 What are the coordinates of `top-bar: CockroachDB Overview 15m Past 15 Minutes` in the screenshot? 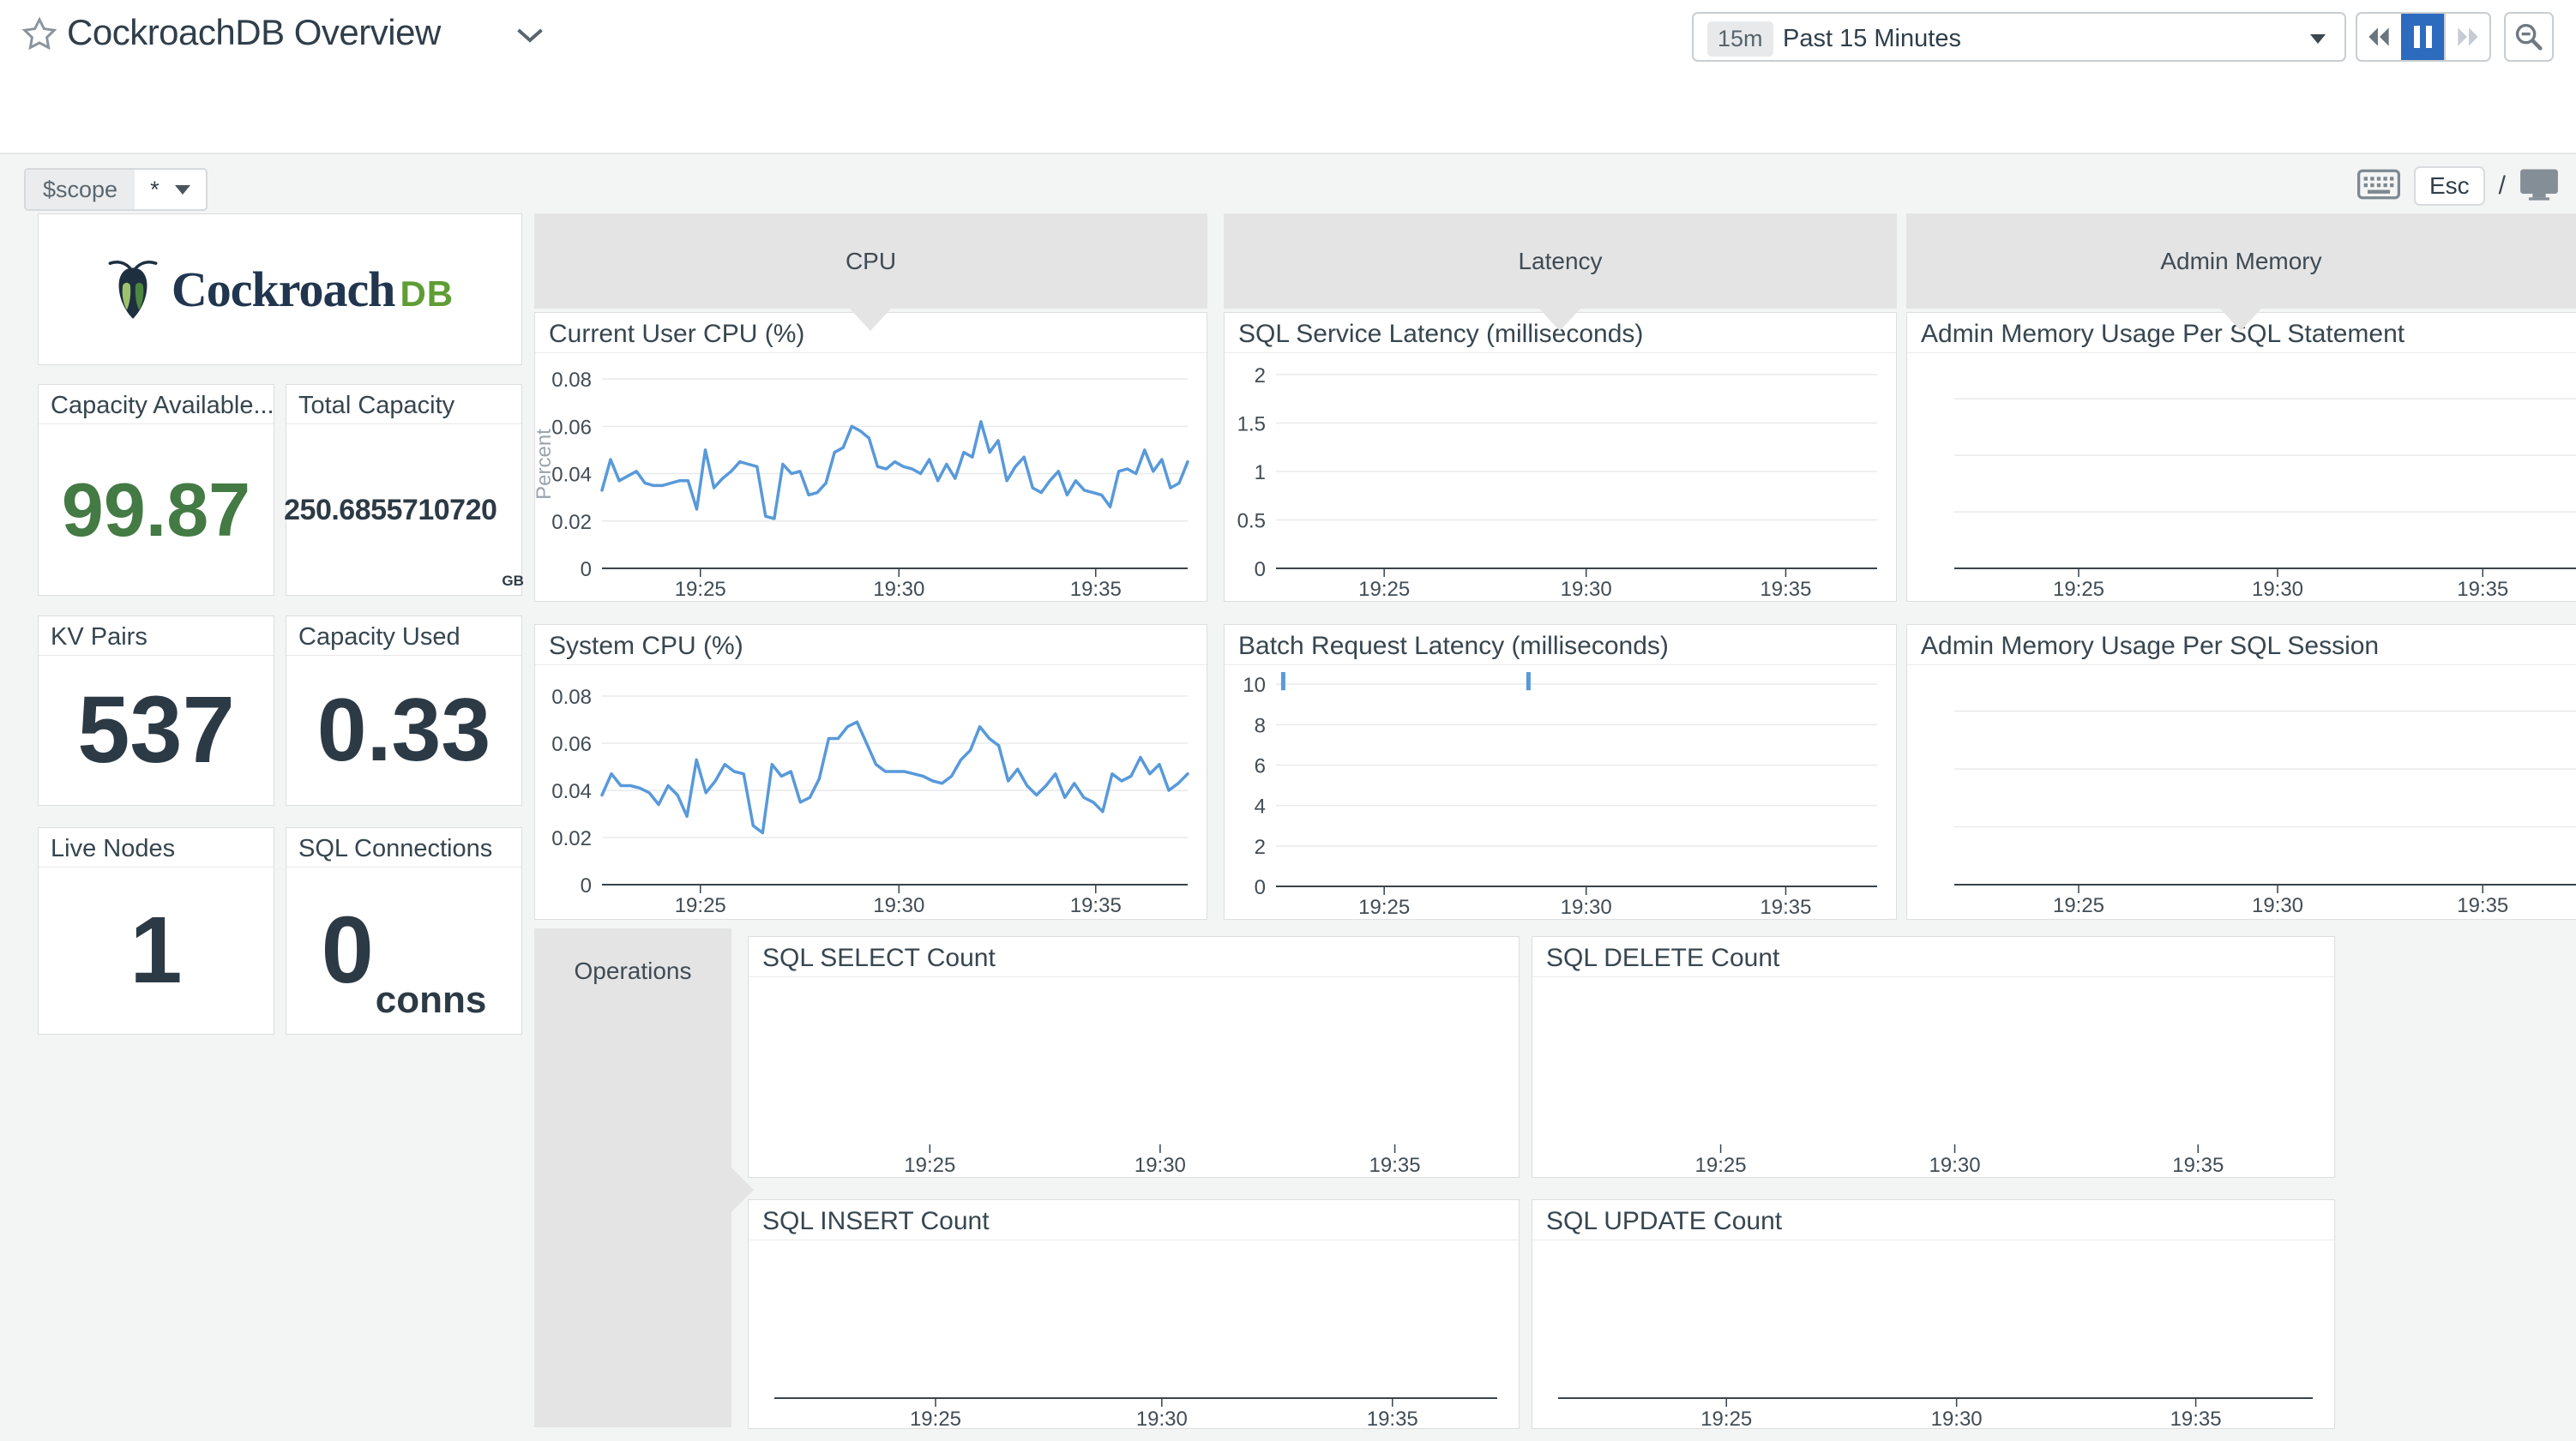 It's located at (1288, 37).